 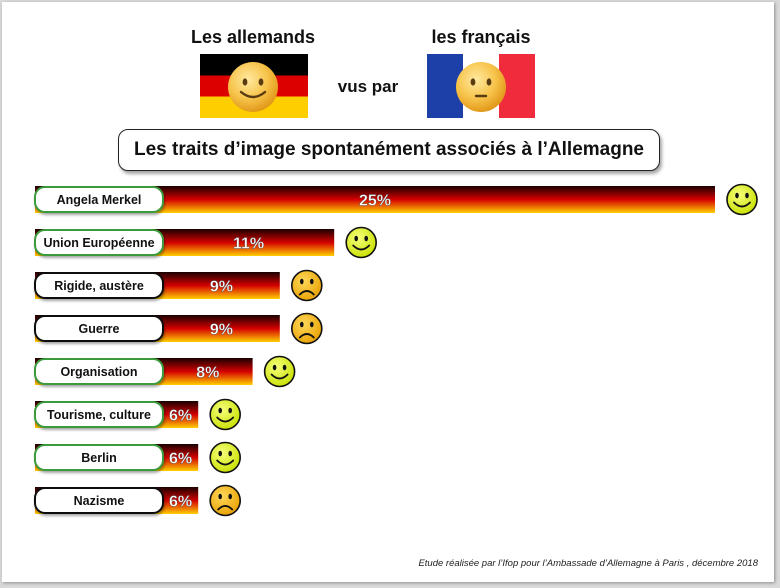 I want to click on category-label-text: Berlin, so click(x=98, y=458).